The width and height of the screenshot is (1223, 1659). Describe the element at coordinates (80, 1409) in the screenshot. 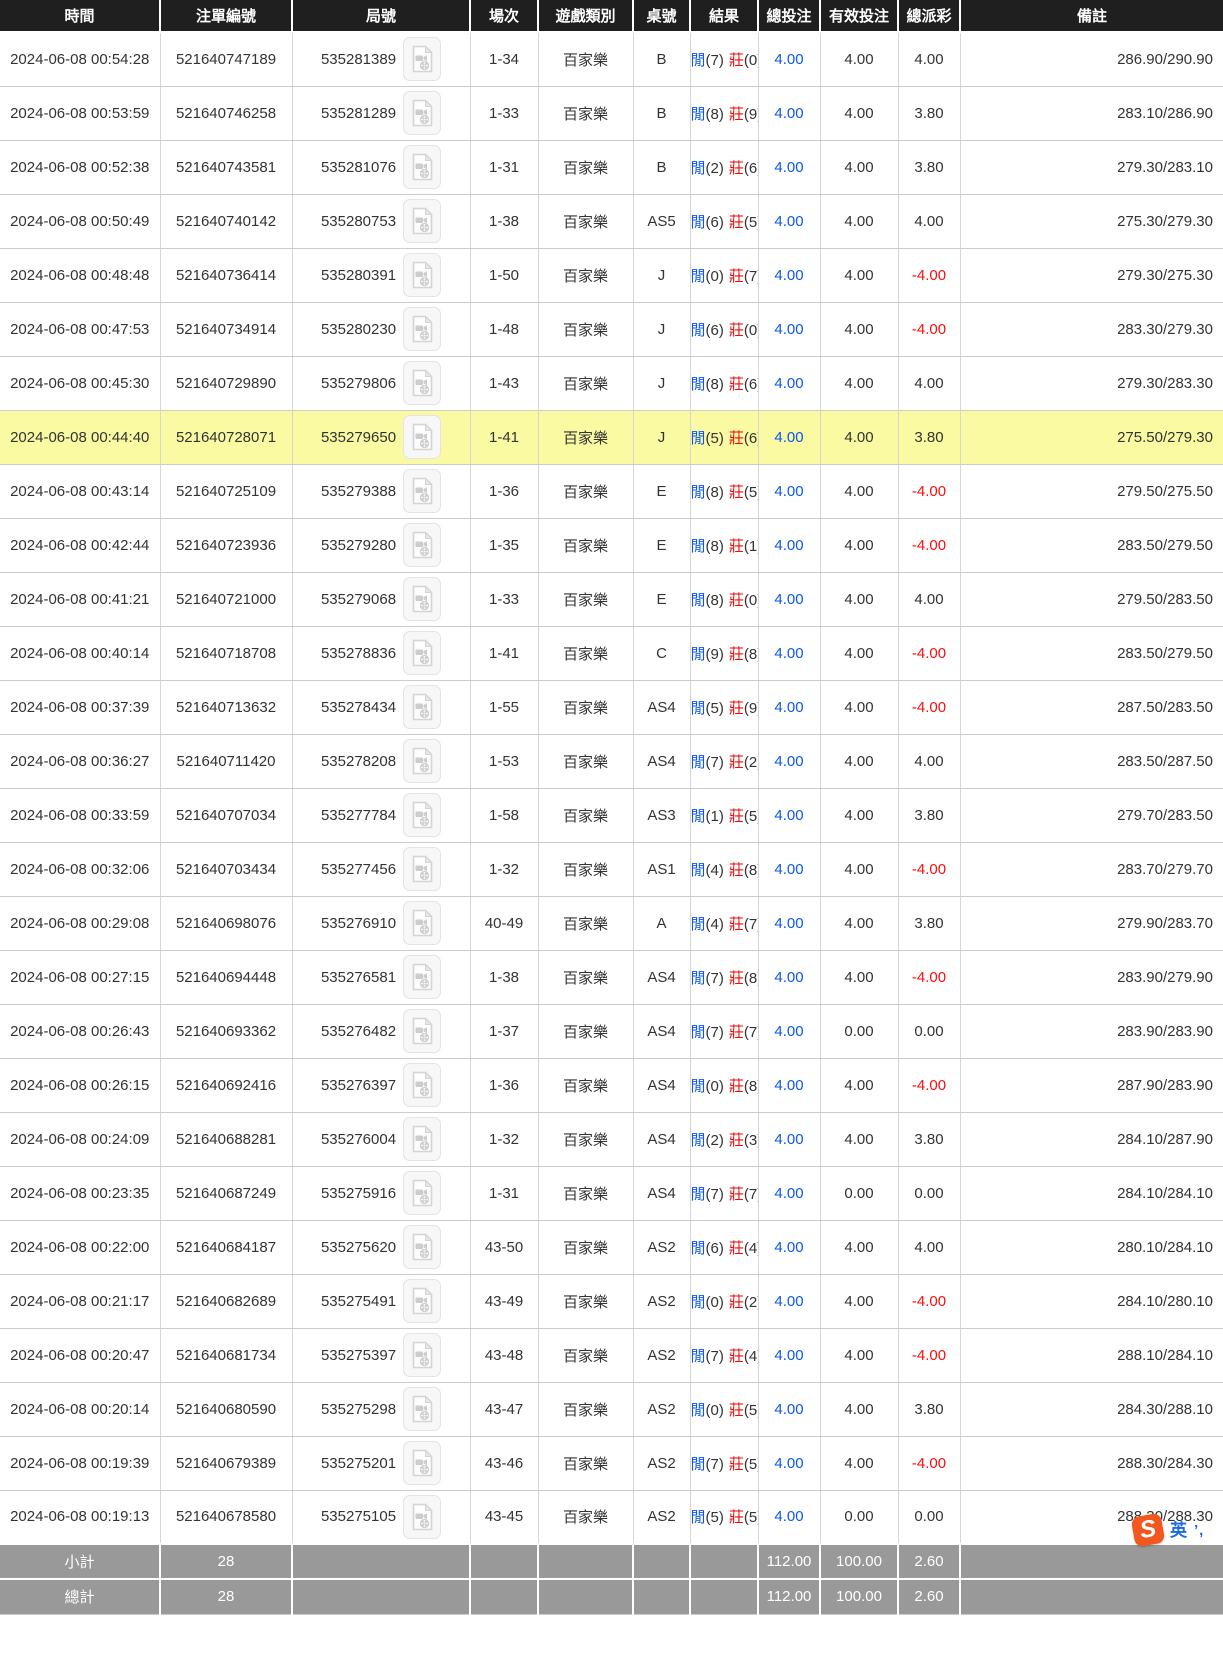

I see `time-cell: 2024-06-08 00:20:14` at that location.